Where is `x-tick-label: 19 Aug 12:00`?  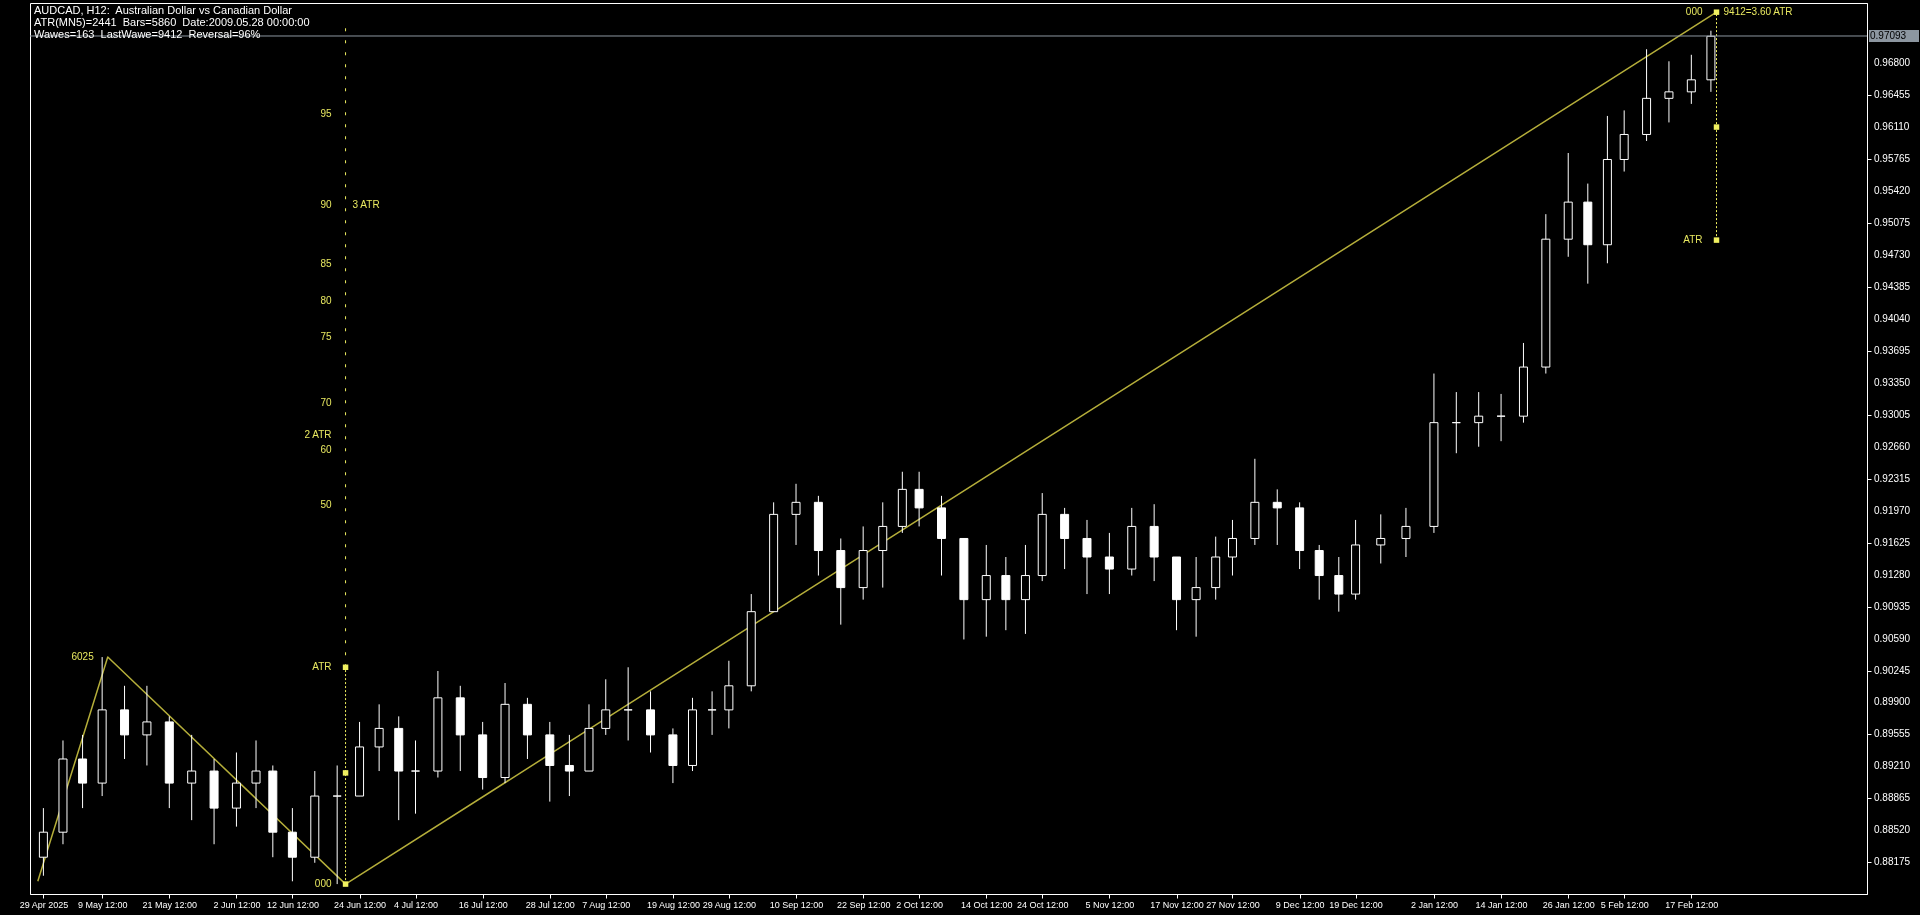 x-tick-label: 19 Aug 12:00 is located at coordinates (673, 904).